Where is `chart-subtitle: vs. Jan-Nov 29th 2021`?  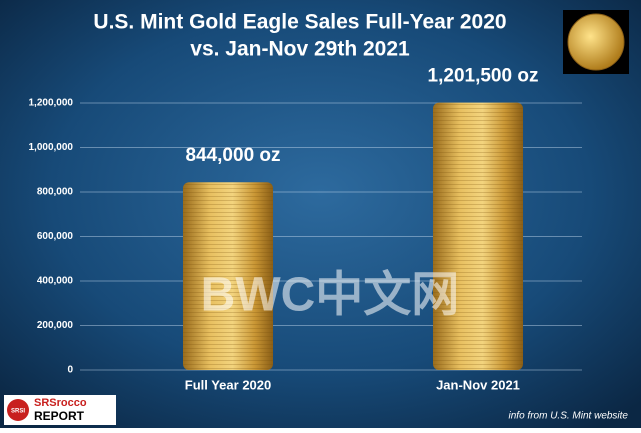 chart-subtitle: vs. Jan-Nov 29th 2021 is located at coordinates (300, 49).